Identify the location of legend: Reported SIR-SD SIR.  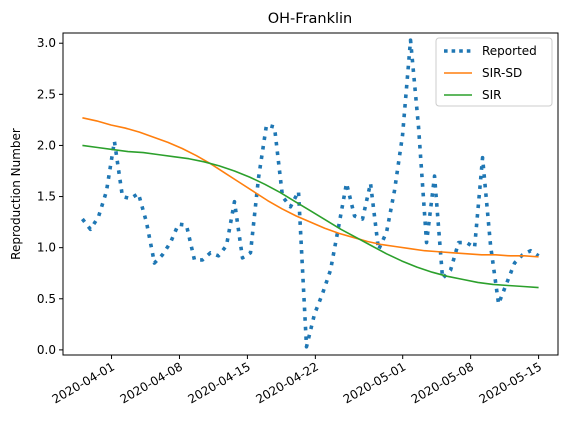
(494, 72).